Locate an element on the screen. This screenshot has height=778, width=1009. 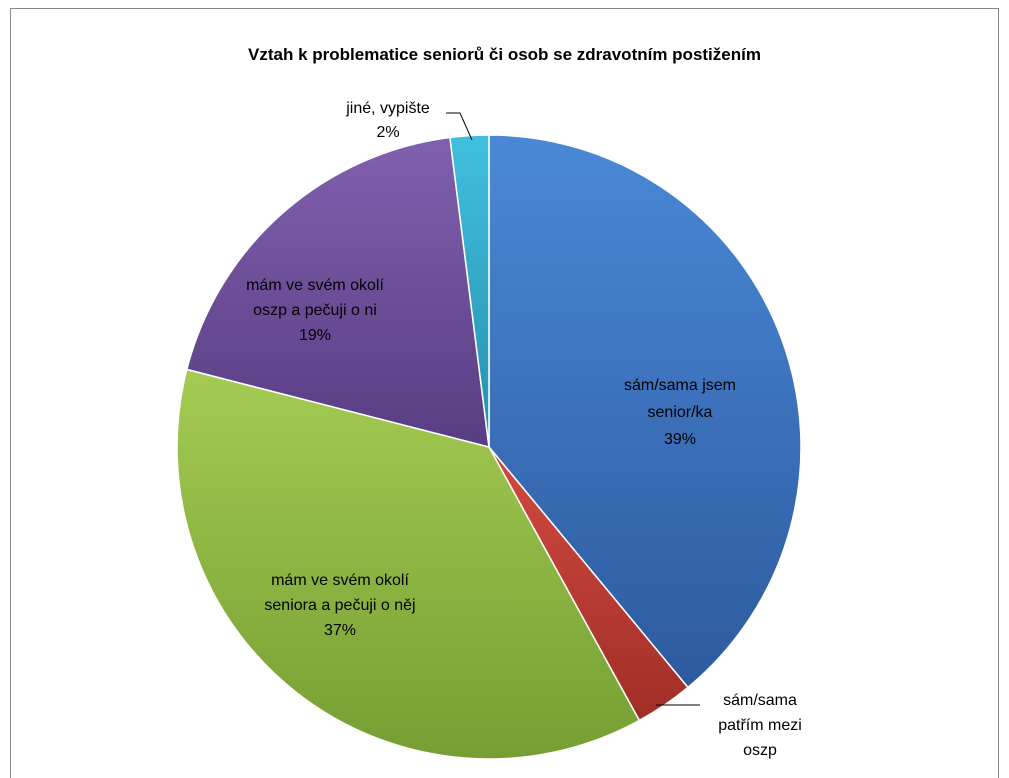
slice-label-line: 37% is located at coordinates (340, 630).